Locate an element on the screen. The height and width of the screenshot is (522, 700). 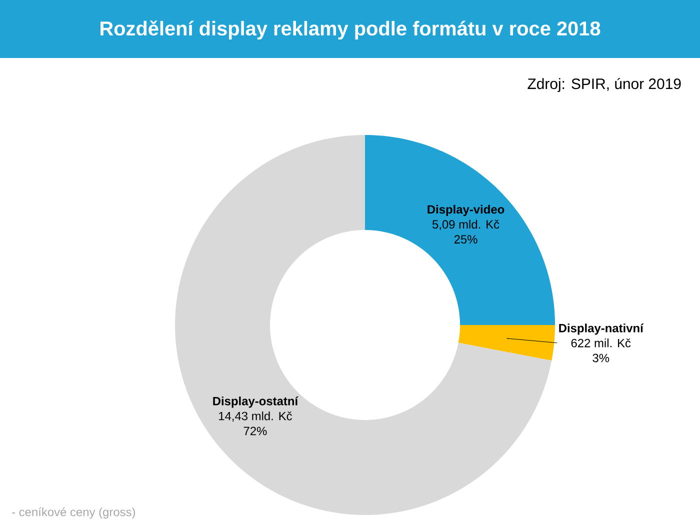
text: - ceníkové ceny (gross) is located at coordinates (74, 513).